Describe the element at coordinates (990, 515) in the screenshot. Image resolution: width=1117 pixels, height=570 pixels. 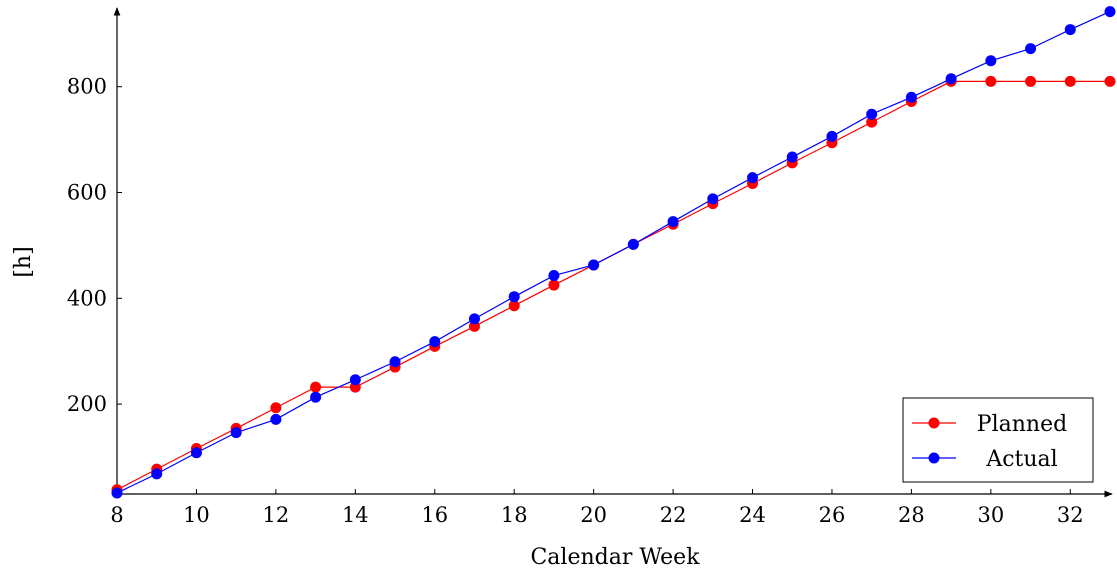
I see `x-tick-label: 30` at that location.